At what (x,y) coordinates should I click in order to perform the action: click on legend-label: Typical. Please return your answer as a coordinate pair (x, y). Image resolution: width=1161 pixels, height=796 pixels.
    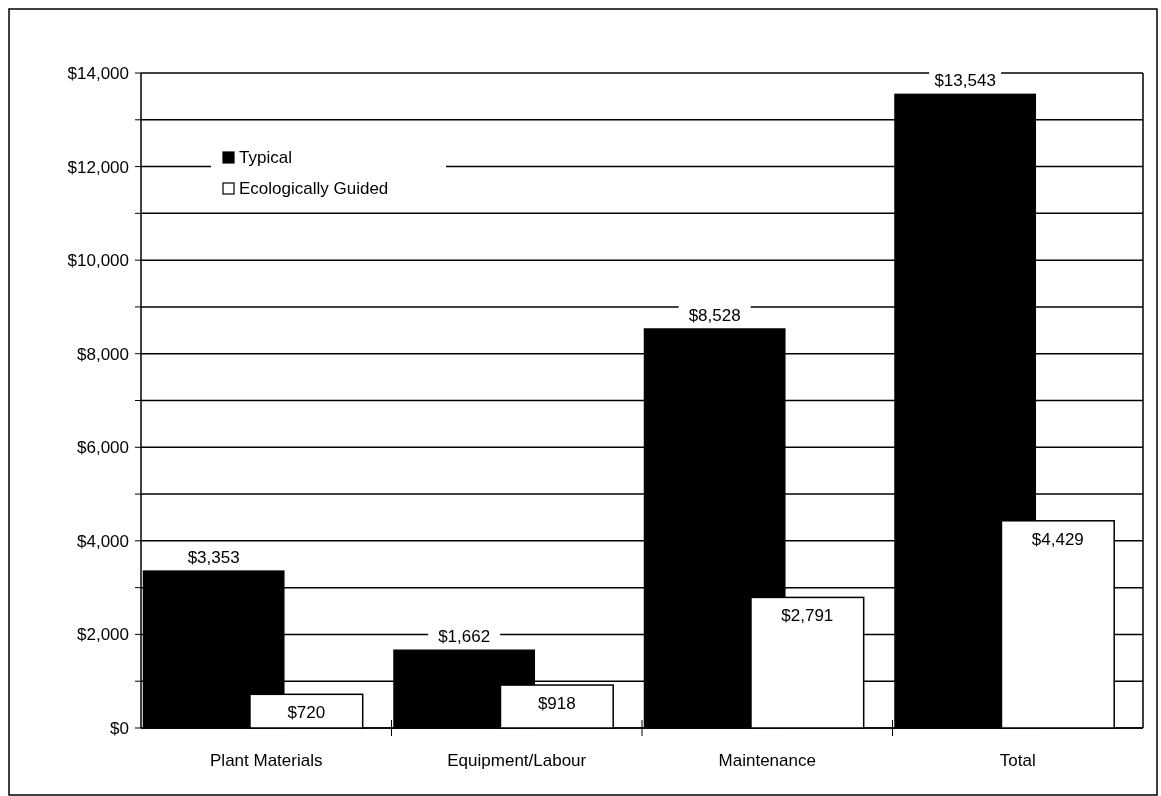
    Looking at the image, I should click on (265, 157).